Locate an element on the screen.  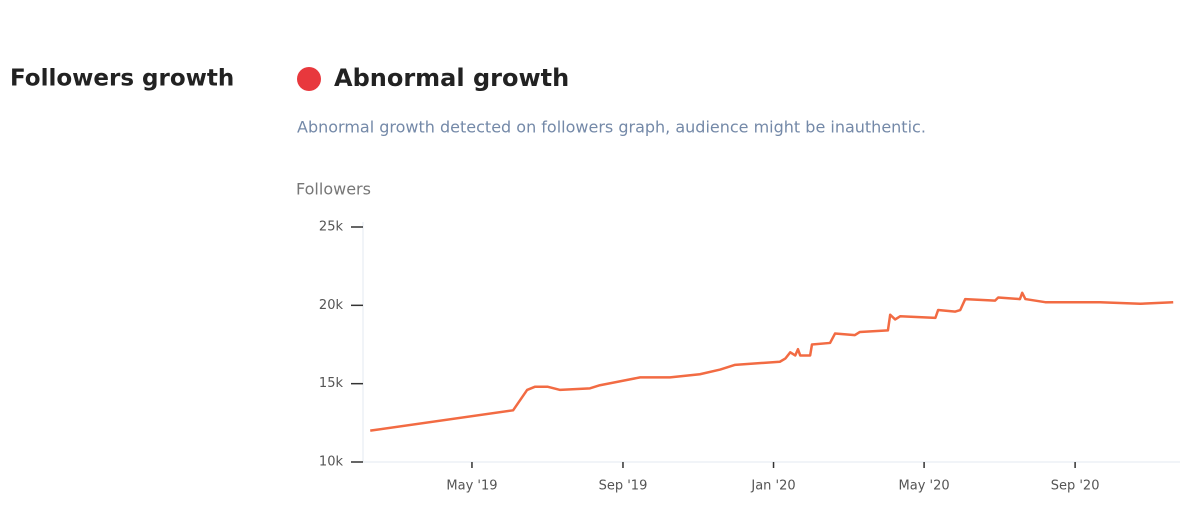
section-title: Followers growth is located at coordinates (122, 79).